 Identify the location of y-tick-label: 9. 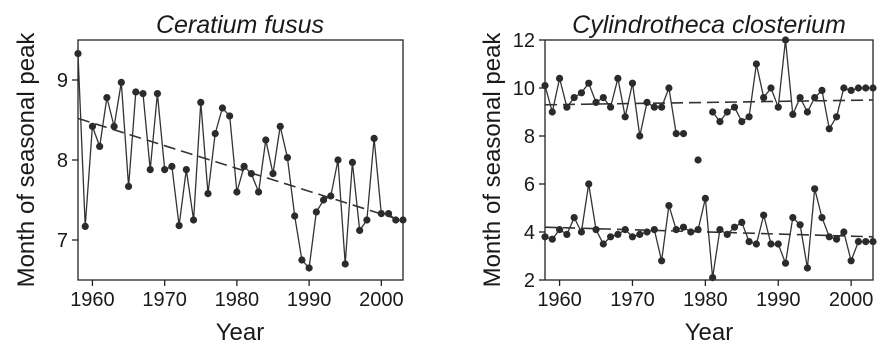
(62, 81).